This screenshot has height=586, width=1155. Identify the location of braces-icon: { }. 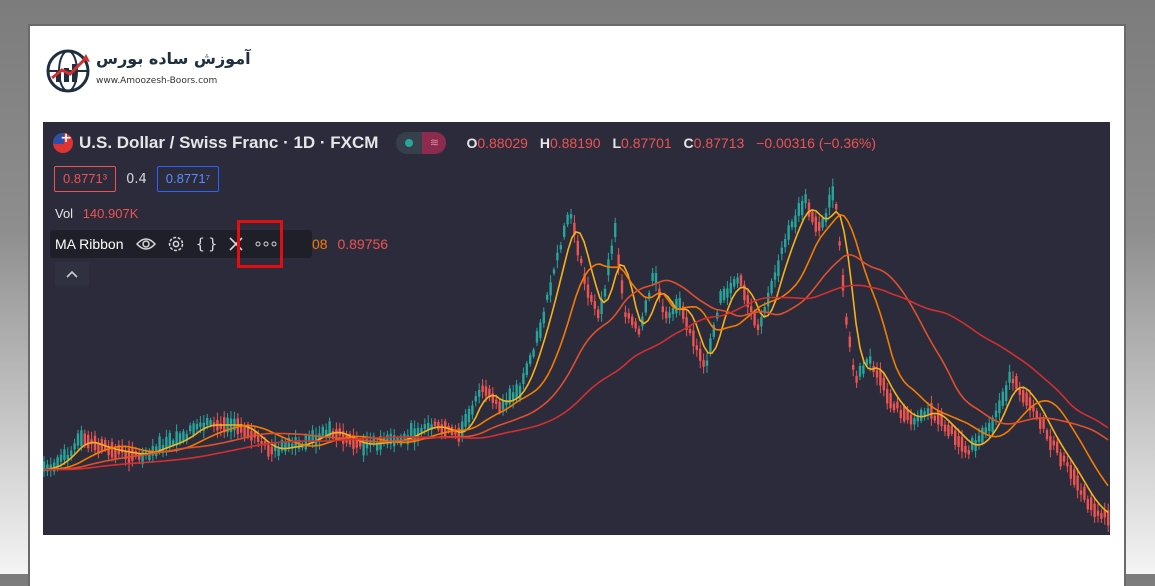
(206, 244).